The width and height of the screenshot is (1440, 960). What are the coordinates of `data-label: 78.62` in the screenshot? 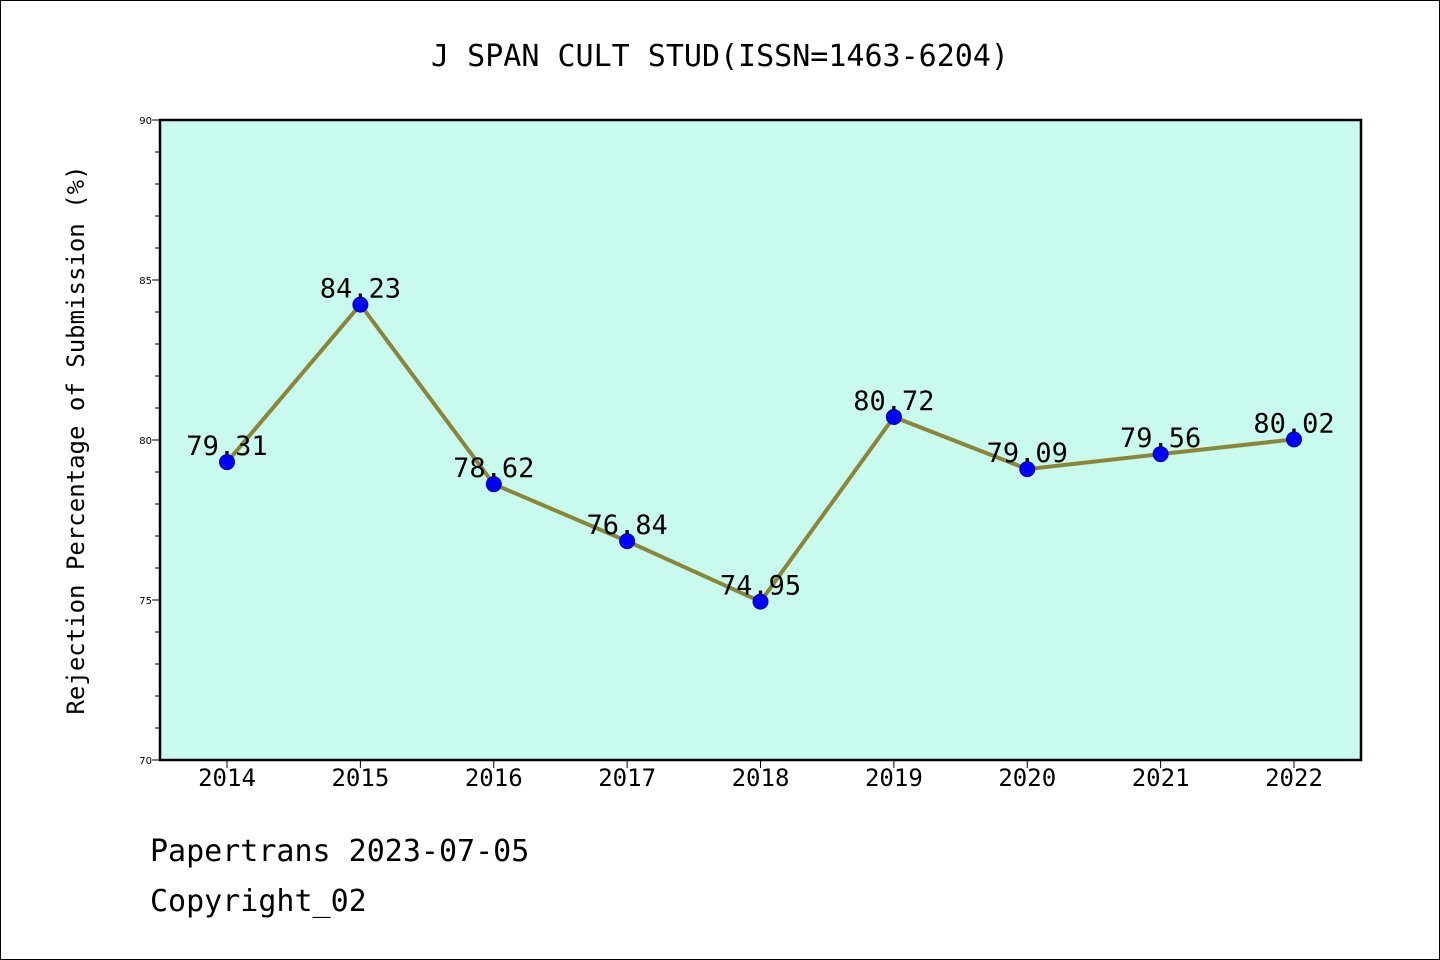 It's located at (493, 468).